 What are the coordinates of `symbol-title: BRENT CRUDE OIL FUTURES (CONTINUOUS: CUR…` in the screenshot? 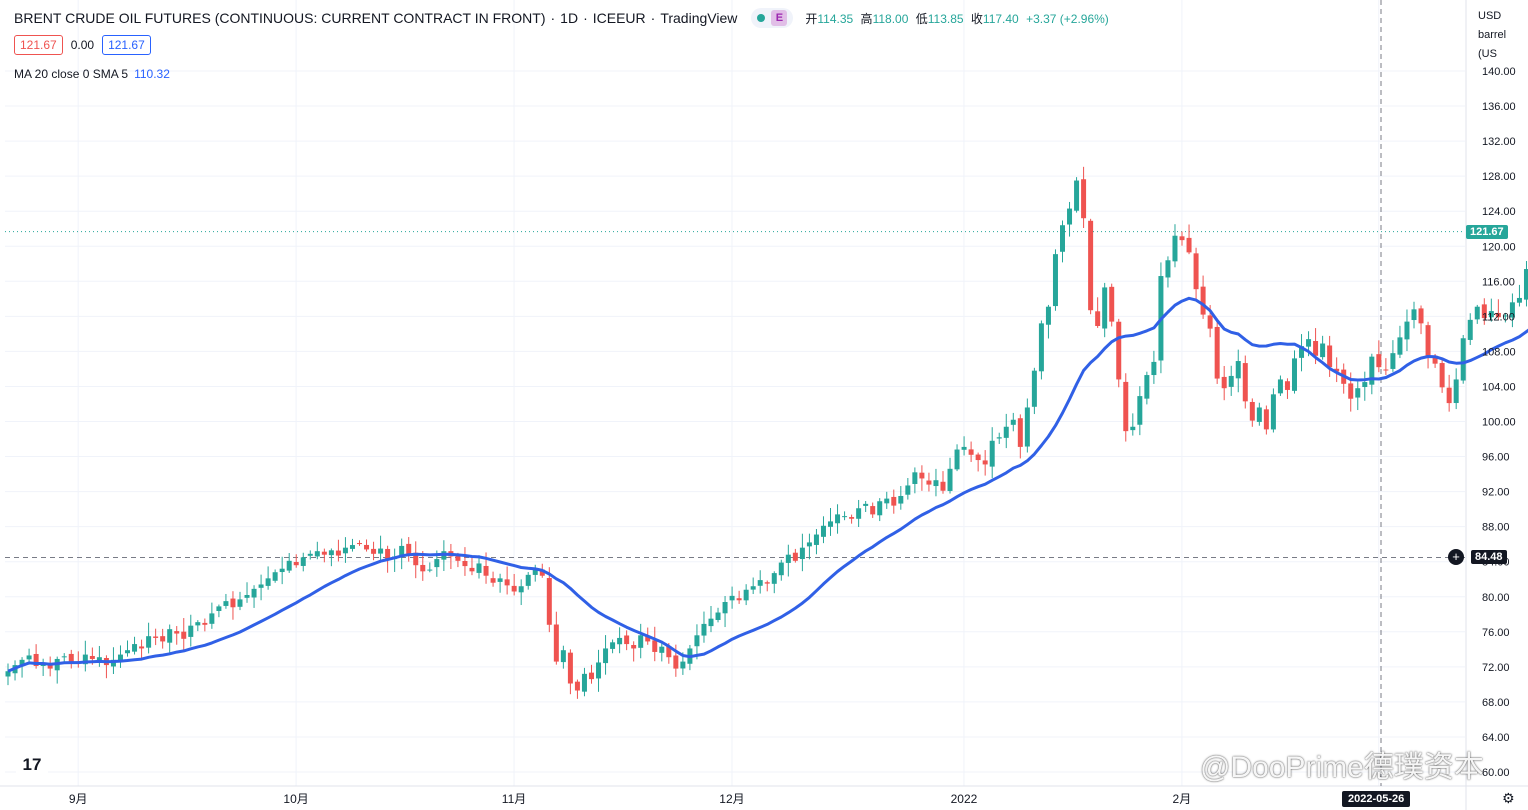 It's located at (280, 18).